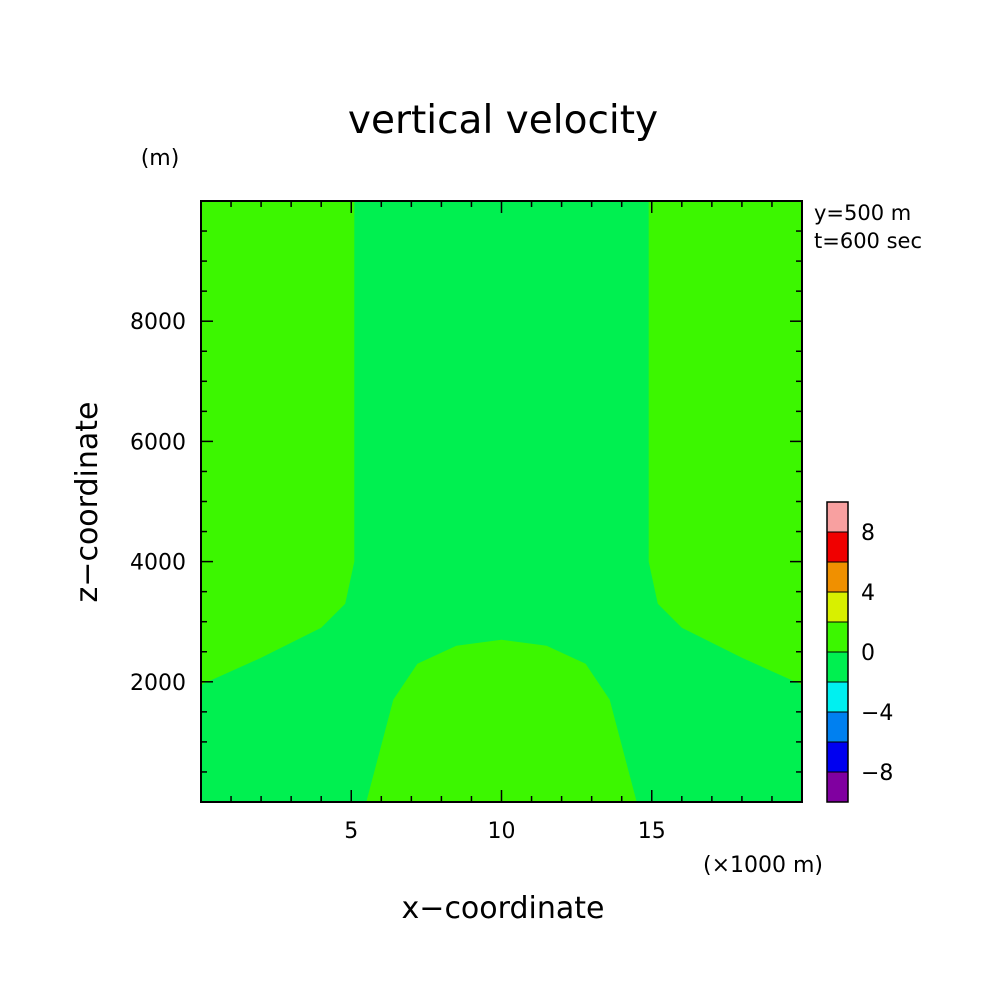 The image size is (1004, 1004). What do you see at coordinates (868, 653) in the screenshot?
I see `colorbar-label: 0` at bounding box center [868, 653].